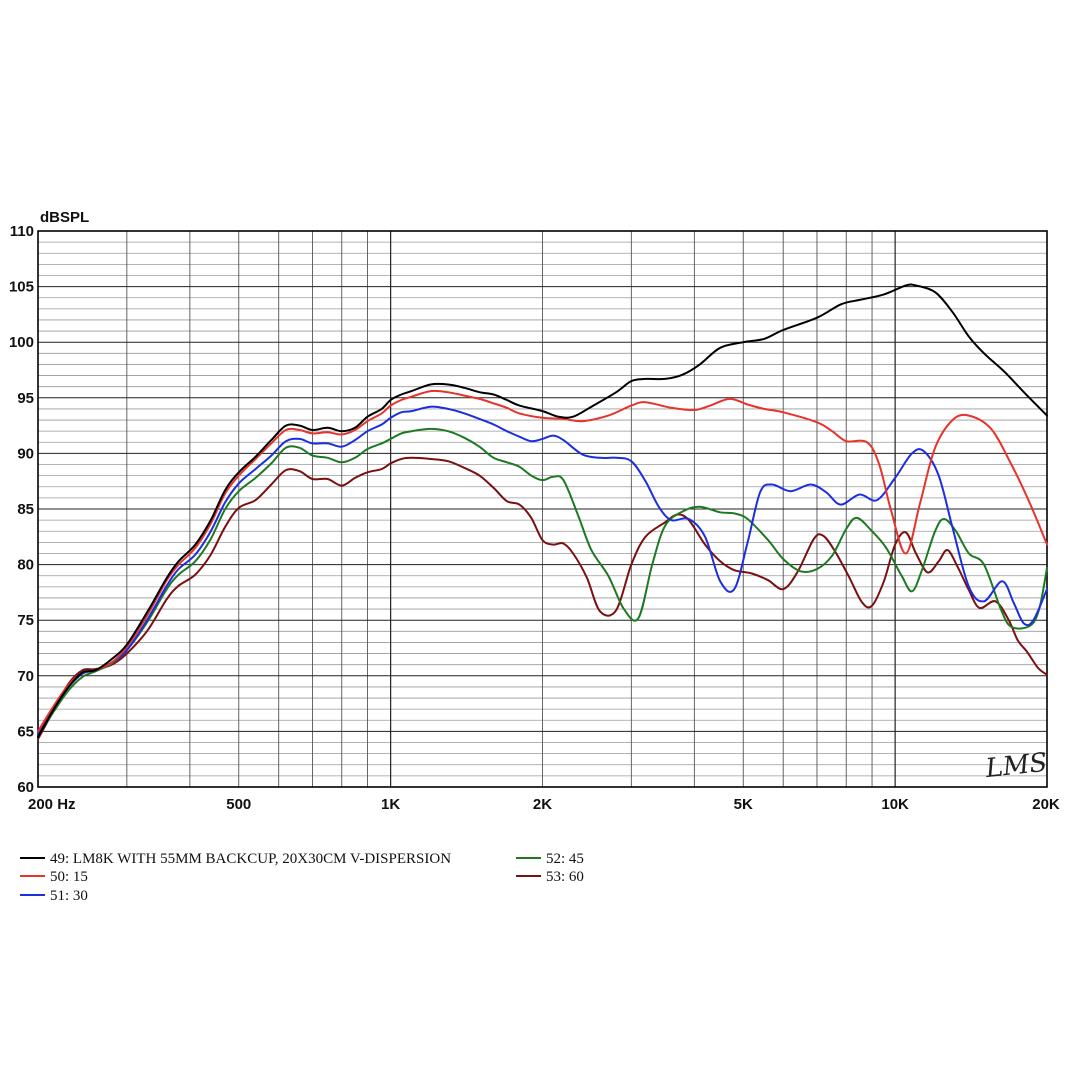 The image size is (1070, 1070). Describe the element at coordinates (22, 231) in the screenshot. I see `y-tick-label: 110` at that location.